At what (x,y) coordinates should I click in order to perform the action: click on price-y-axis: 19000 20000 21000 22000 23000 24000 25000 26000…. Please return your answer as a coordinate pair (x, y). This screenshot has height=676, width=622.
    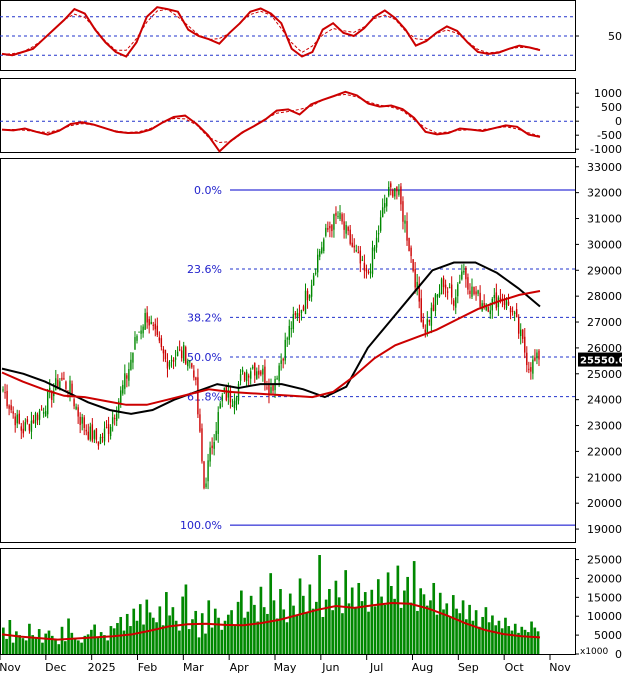
    Looking at the image, I should click on (598, 348).